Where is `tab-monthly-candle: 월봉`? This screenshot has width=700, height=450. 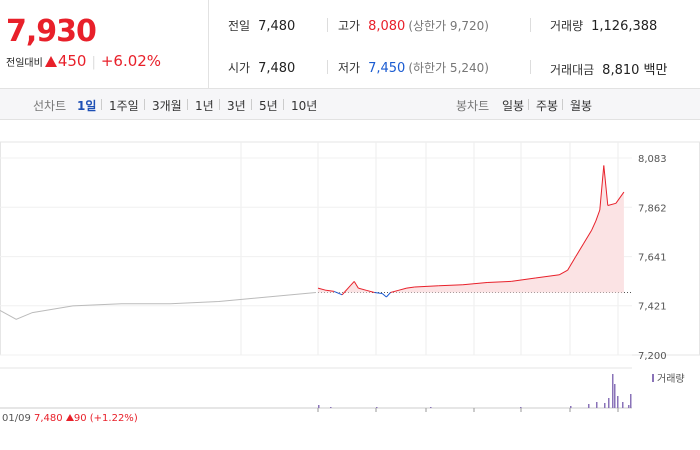 tab-monthly-candle: 월봉 is located at coordinates (581, 106).